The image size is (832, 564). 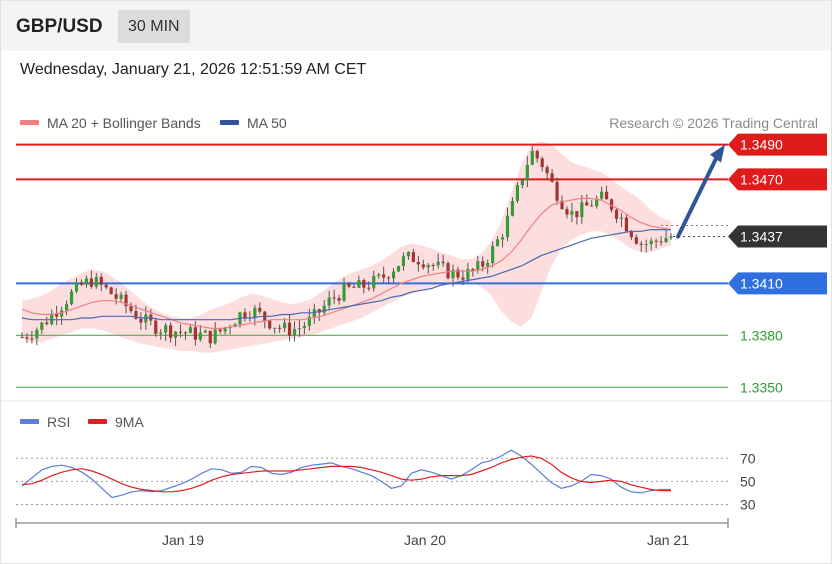 I want to click on support-label-1.3380: 1.3380, so click(x=761, y=335).